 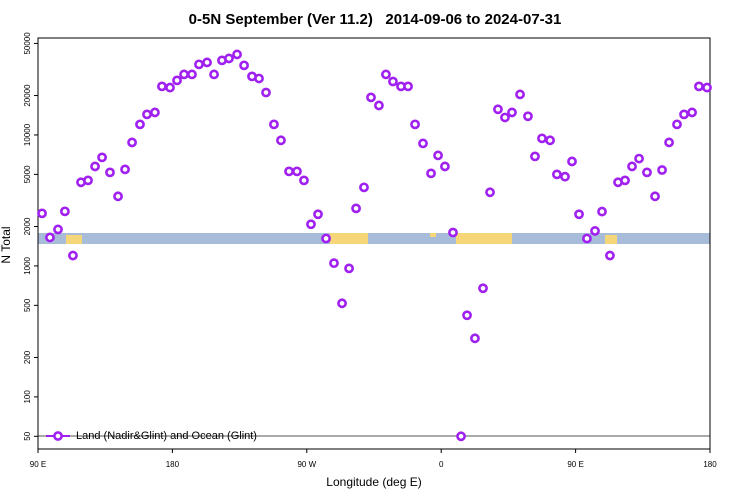 What do you see at coordinates (441, 464) in the screenshot?
I see `x-tick-label: 0` at bounding box center [441, 464].